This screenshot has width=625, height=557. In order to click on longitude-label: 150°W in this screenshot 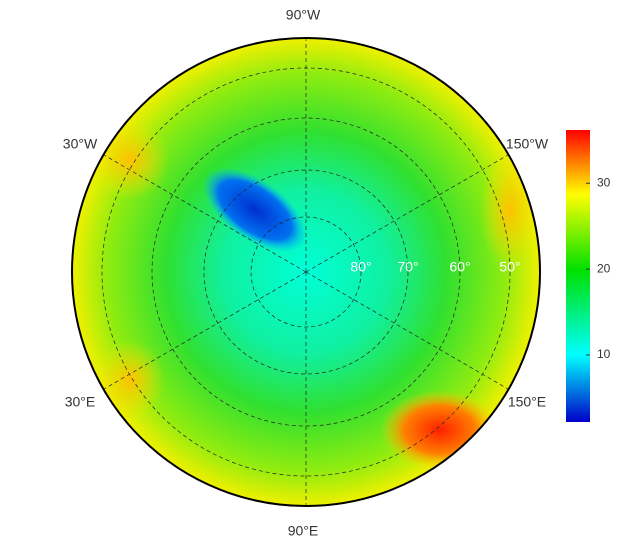, I will do `click(527, 144)`.